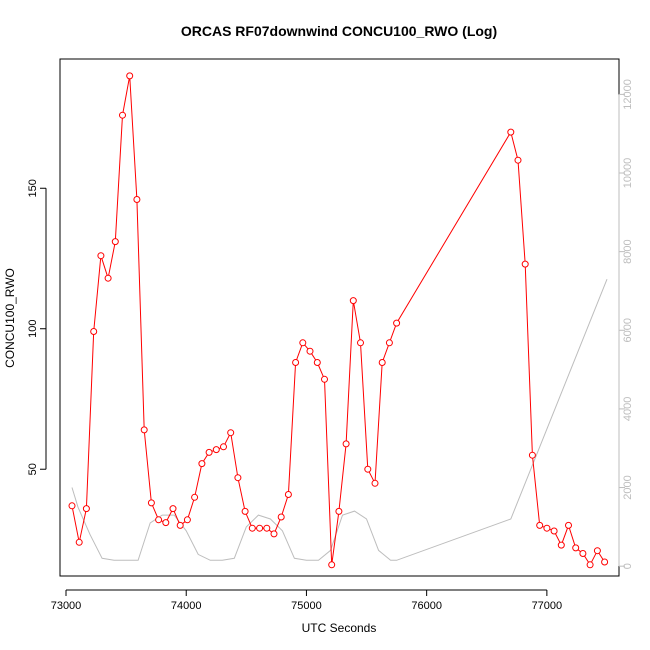  Describe the element at coordinates (306, 606) in the screenshot. I see `x-tick-label: 75000` at that location.